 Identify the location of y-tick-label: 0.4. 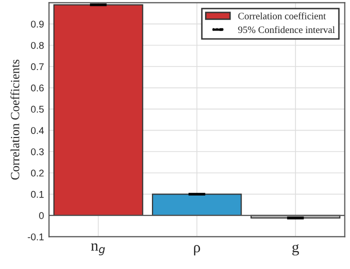
(37, 130).